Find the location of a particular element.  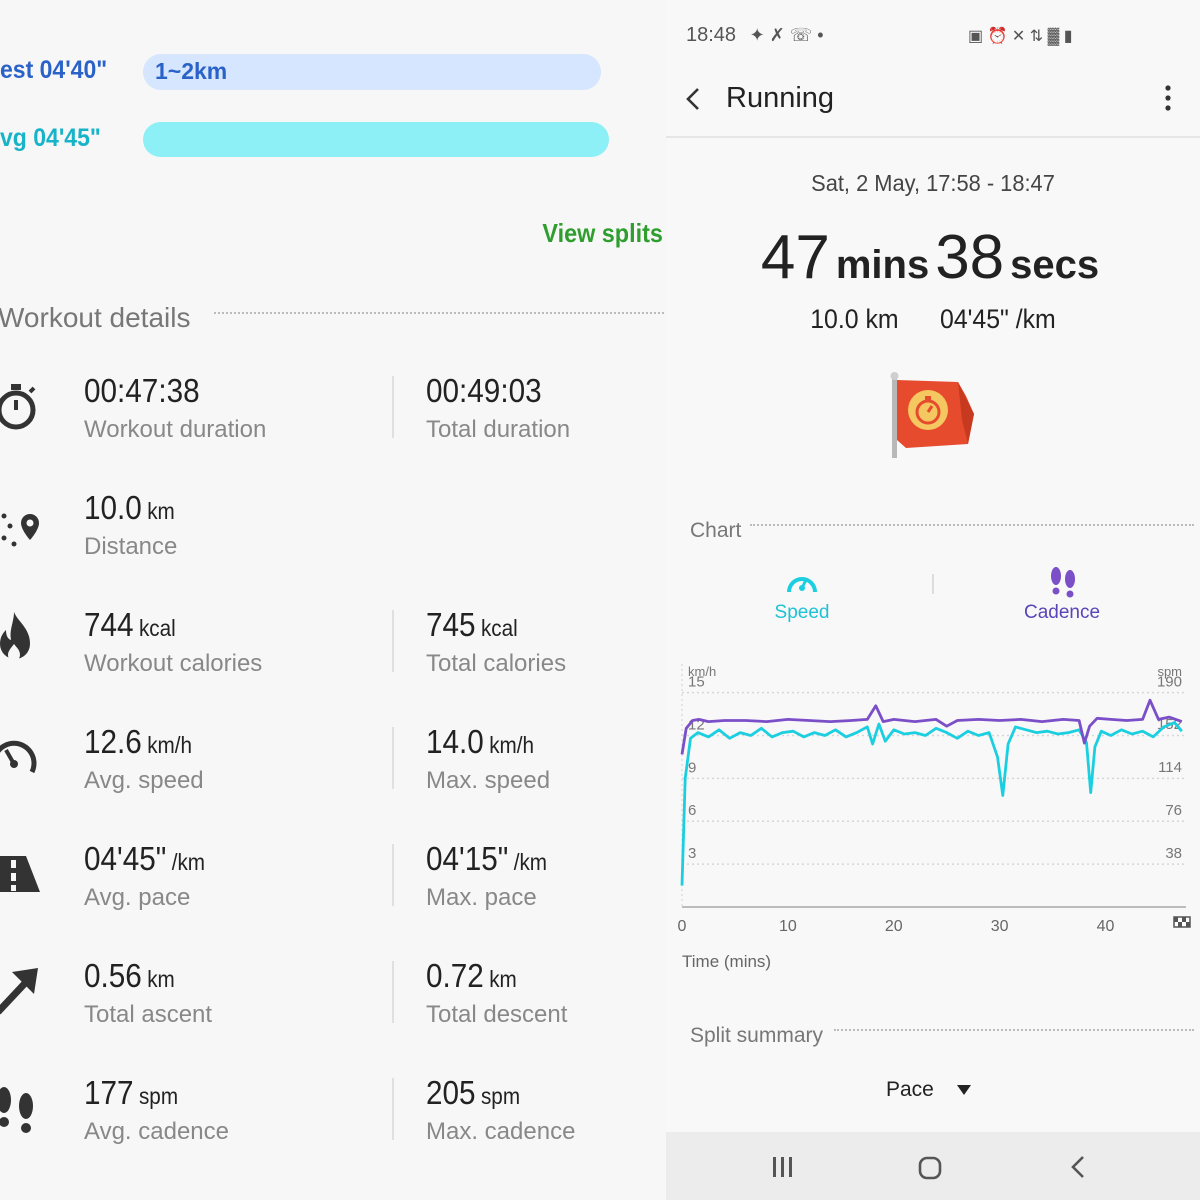

recents-icon is located at coordinates (783, 1167).